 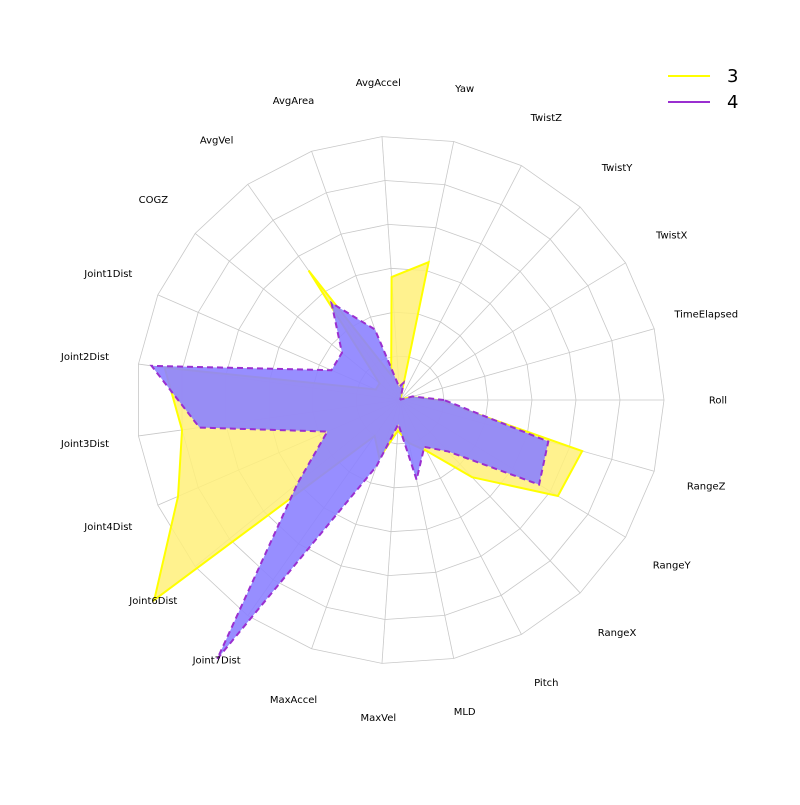 What do you see at coordinates (293, 700) in the screenshot?
I see `axis-label-MaxAccel: MaxAccel` at bounding box center [293, 700].